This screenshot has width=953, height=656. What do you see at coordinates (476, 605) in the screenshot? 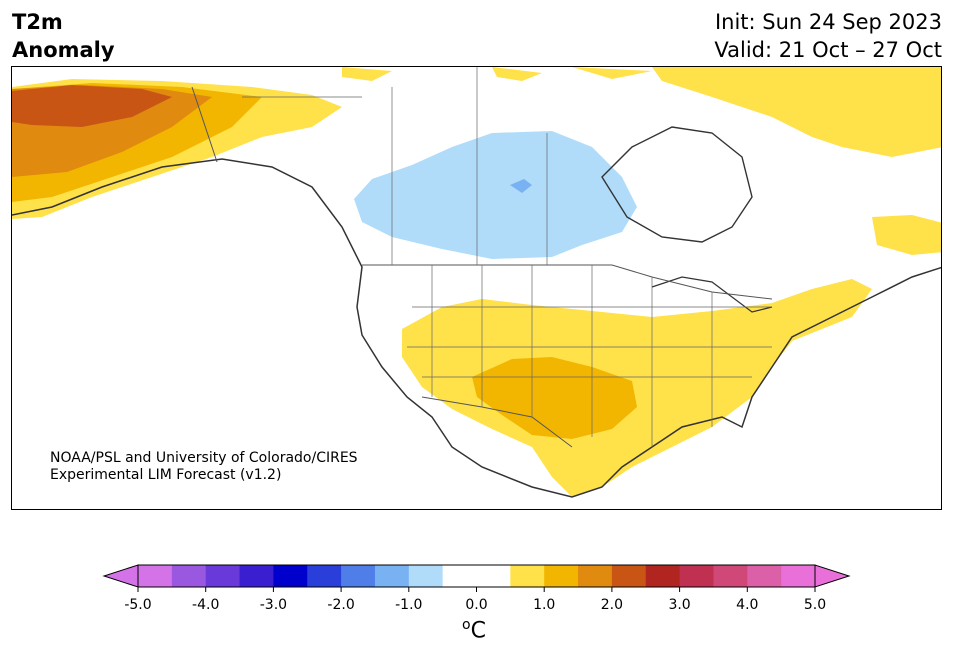
I see `colorbar-tick-label: 0.0` at bounding box center [476, 605].